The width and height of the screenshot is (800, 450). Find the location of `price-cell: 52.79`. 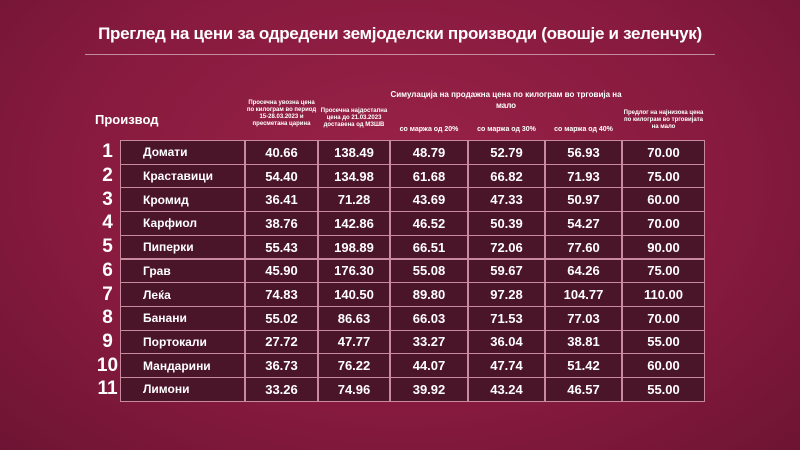

price-cell: 52.79 is located at coordinates (506, 152).